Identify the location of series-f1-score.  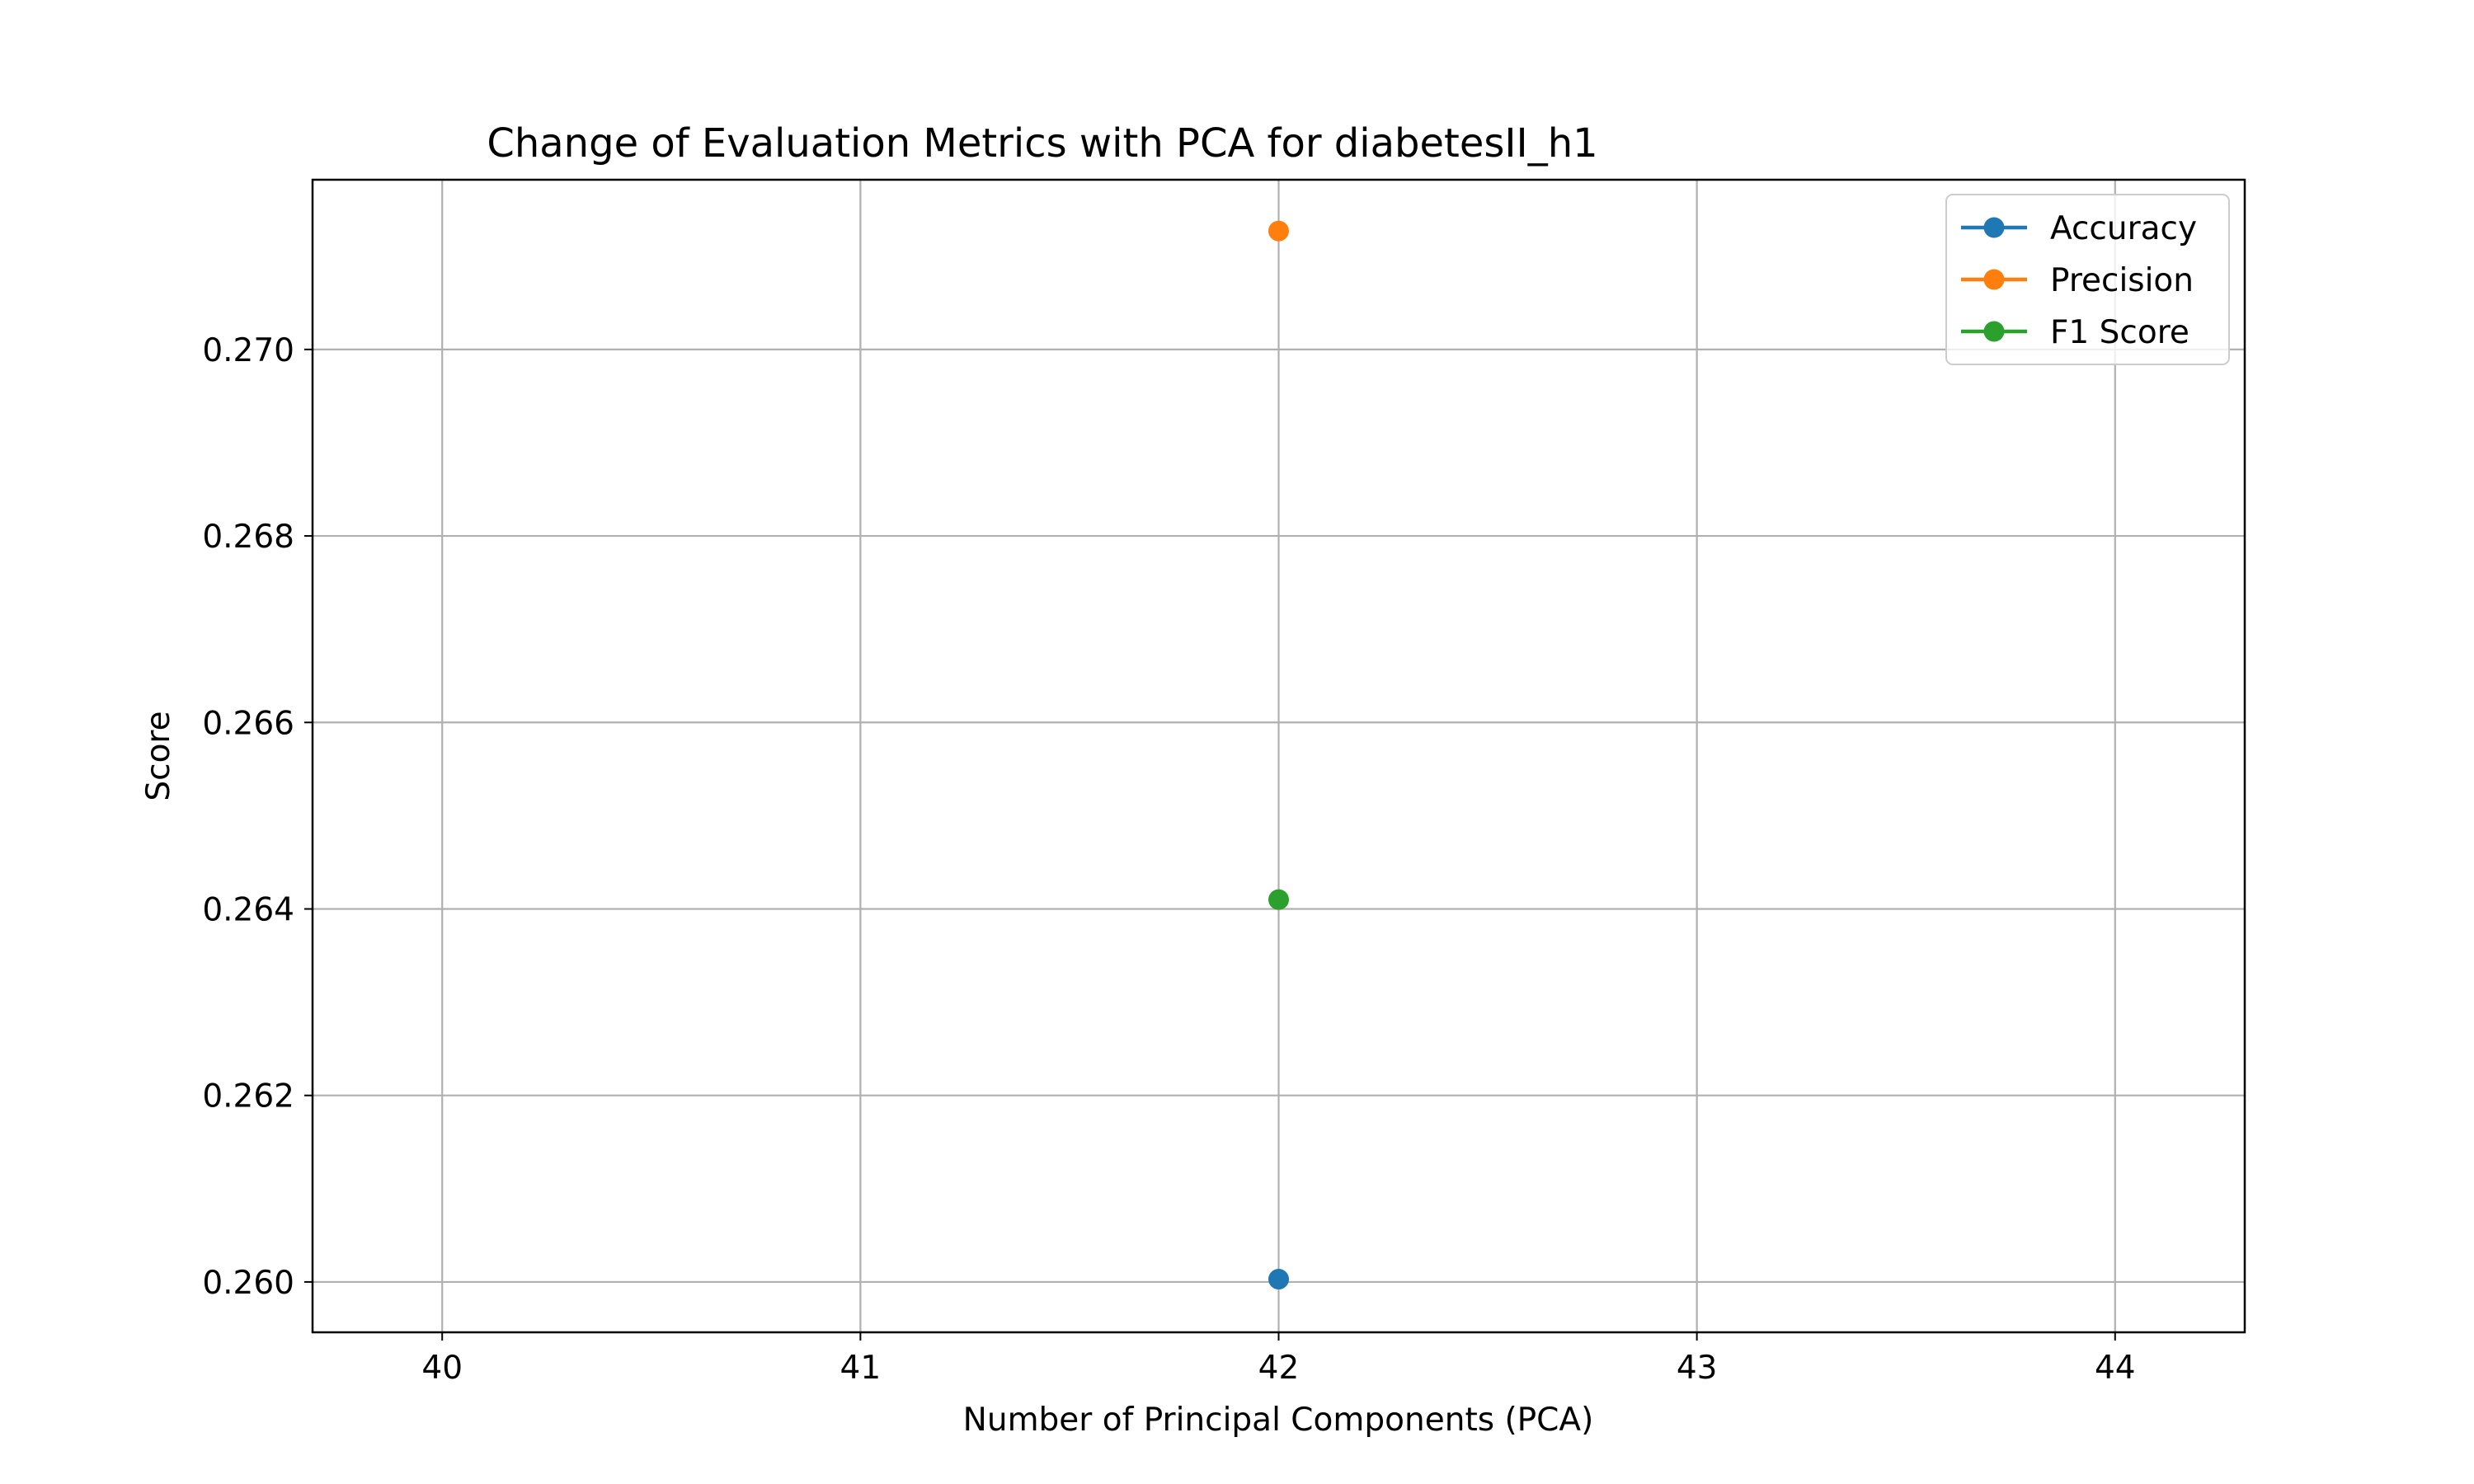
(1278, 899).